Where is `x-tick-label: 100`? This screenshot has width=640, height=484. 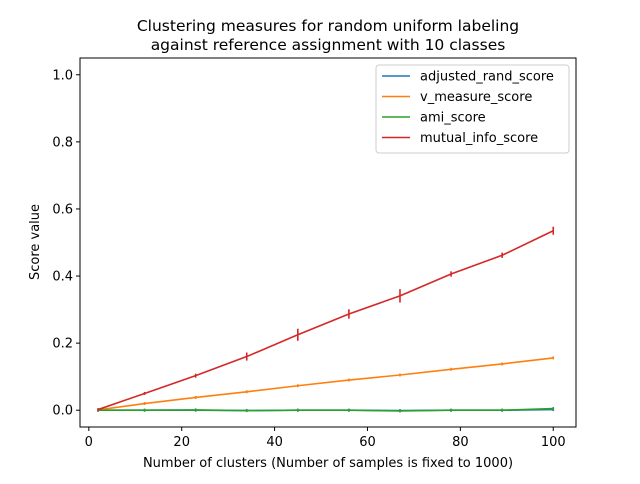 x-tick-label: 100 is located at coordinates (553, 442).